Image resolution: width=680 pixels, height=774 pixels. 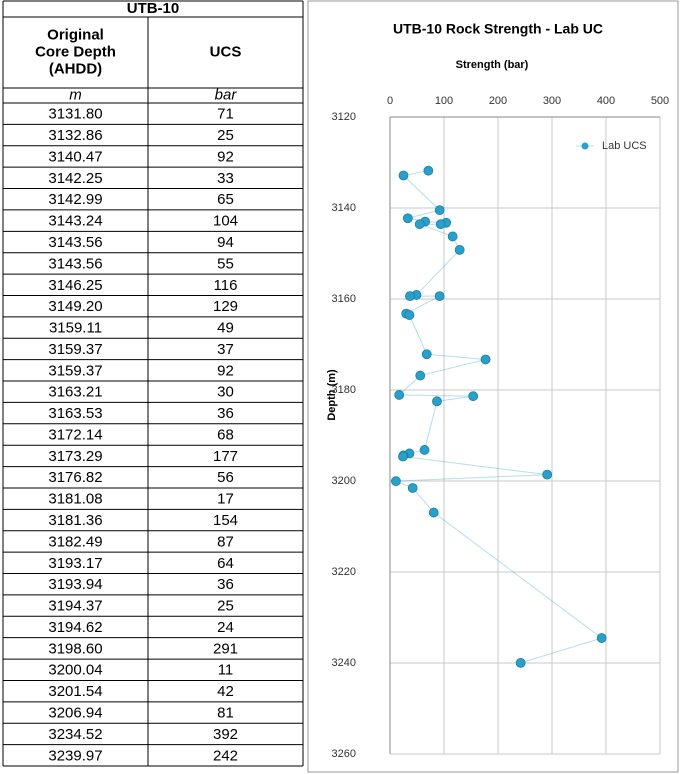 What do you see at coordinates (225, 713) in the screenshot?
I see `table-cell: 81` at bounding box center [225, 713].